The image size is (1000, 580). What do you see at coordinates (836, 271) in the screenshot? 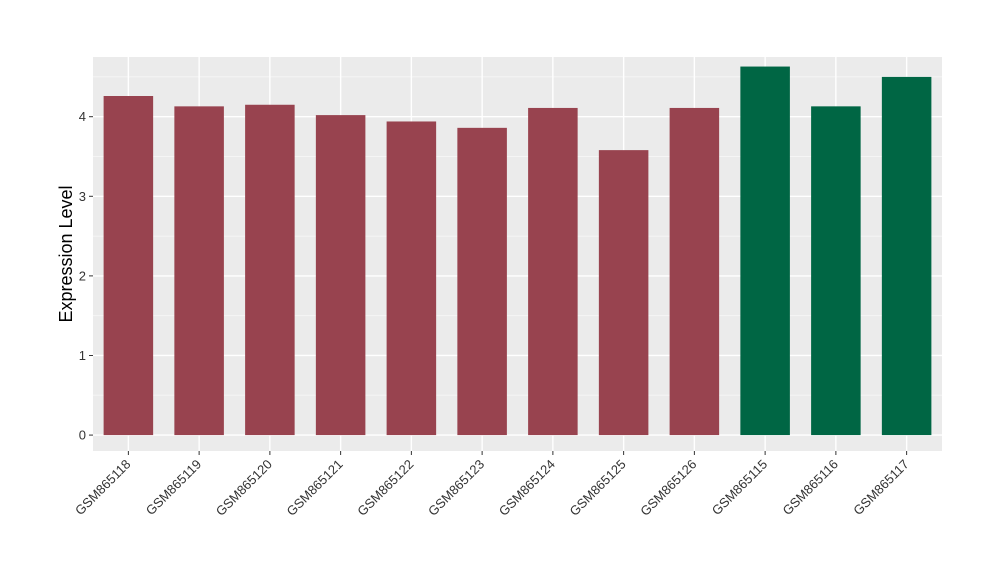
I see `bar-GSM865116` at bounding box center [836, 271].